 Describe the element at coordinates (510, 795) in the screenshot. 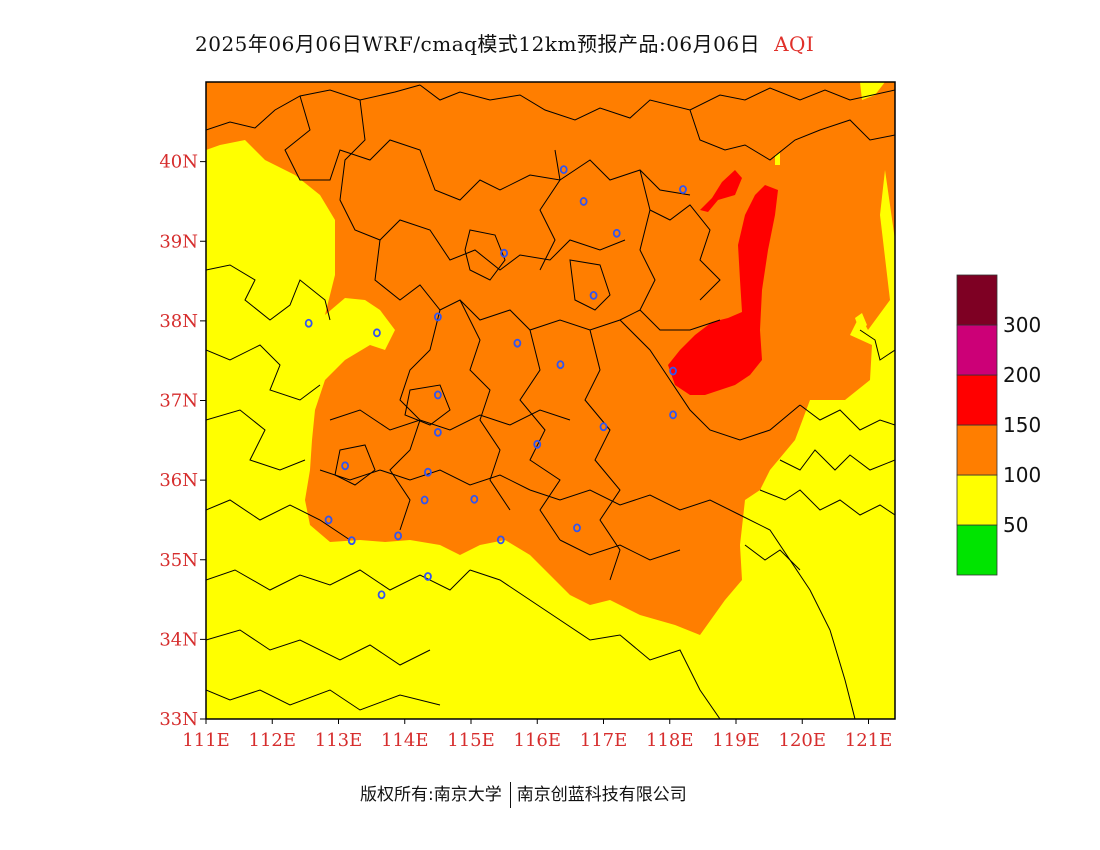

I see `footer-separator` at that location.